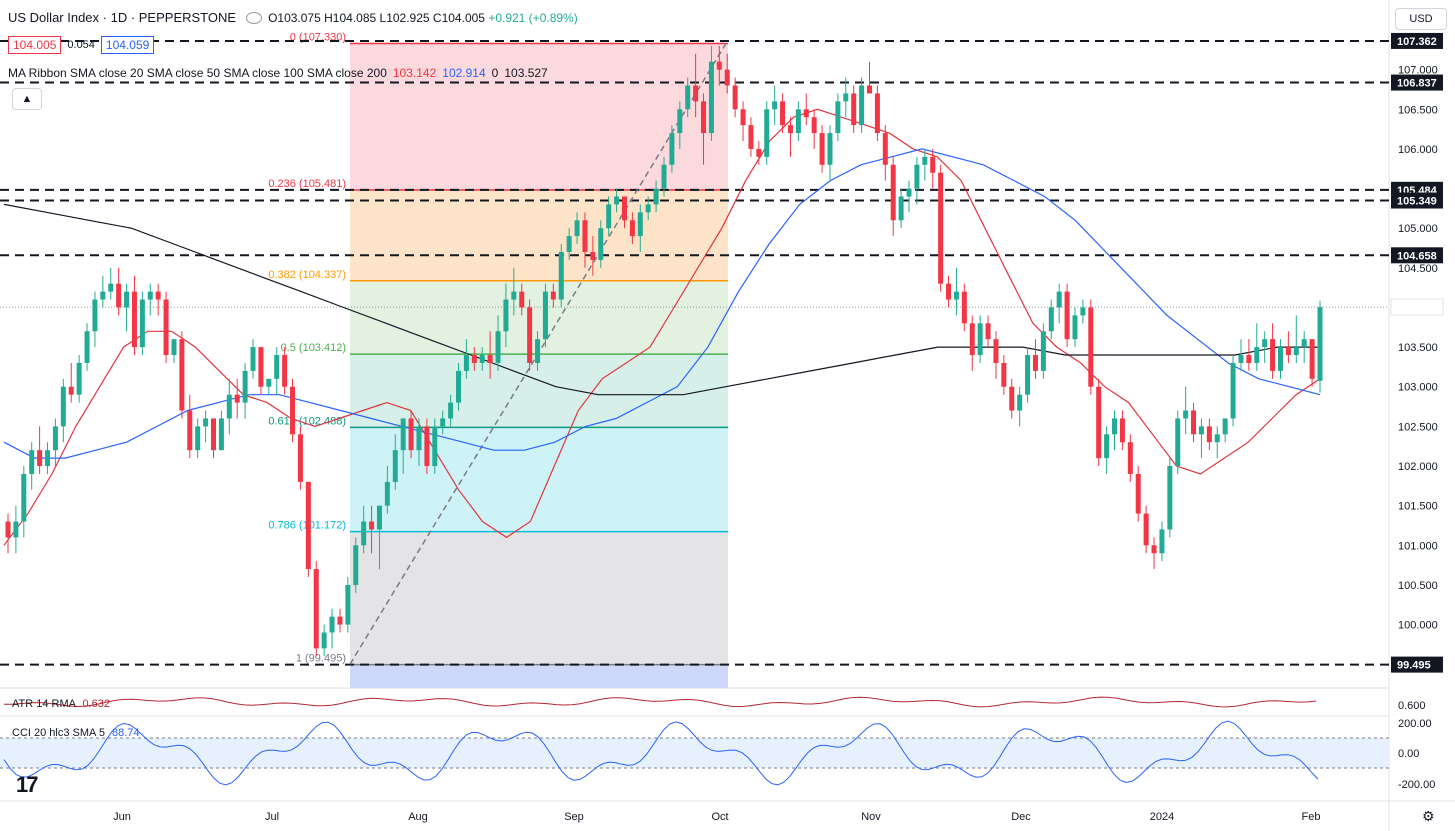 The height and width of the screenshot is (831, 1455). Describe the element at coordinates (44, 704) in the screenshot. I see `atr-label: ATR 14 RMA` at that location.